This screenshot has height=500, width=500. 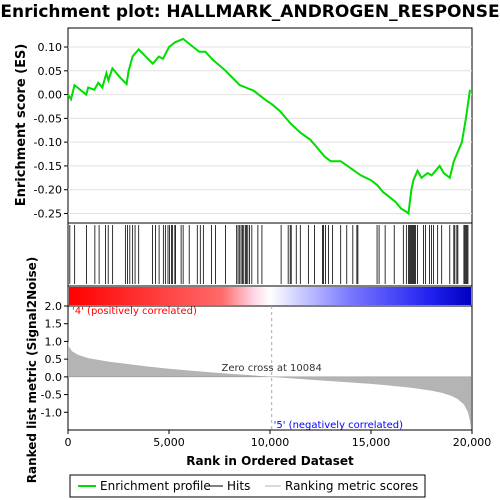 I want to click on hit-marks, so click(x=269, y=254).